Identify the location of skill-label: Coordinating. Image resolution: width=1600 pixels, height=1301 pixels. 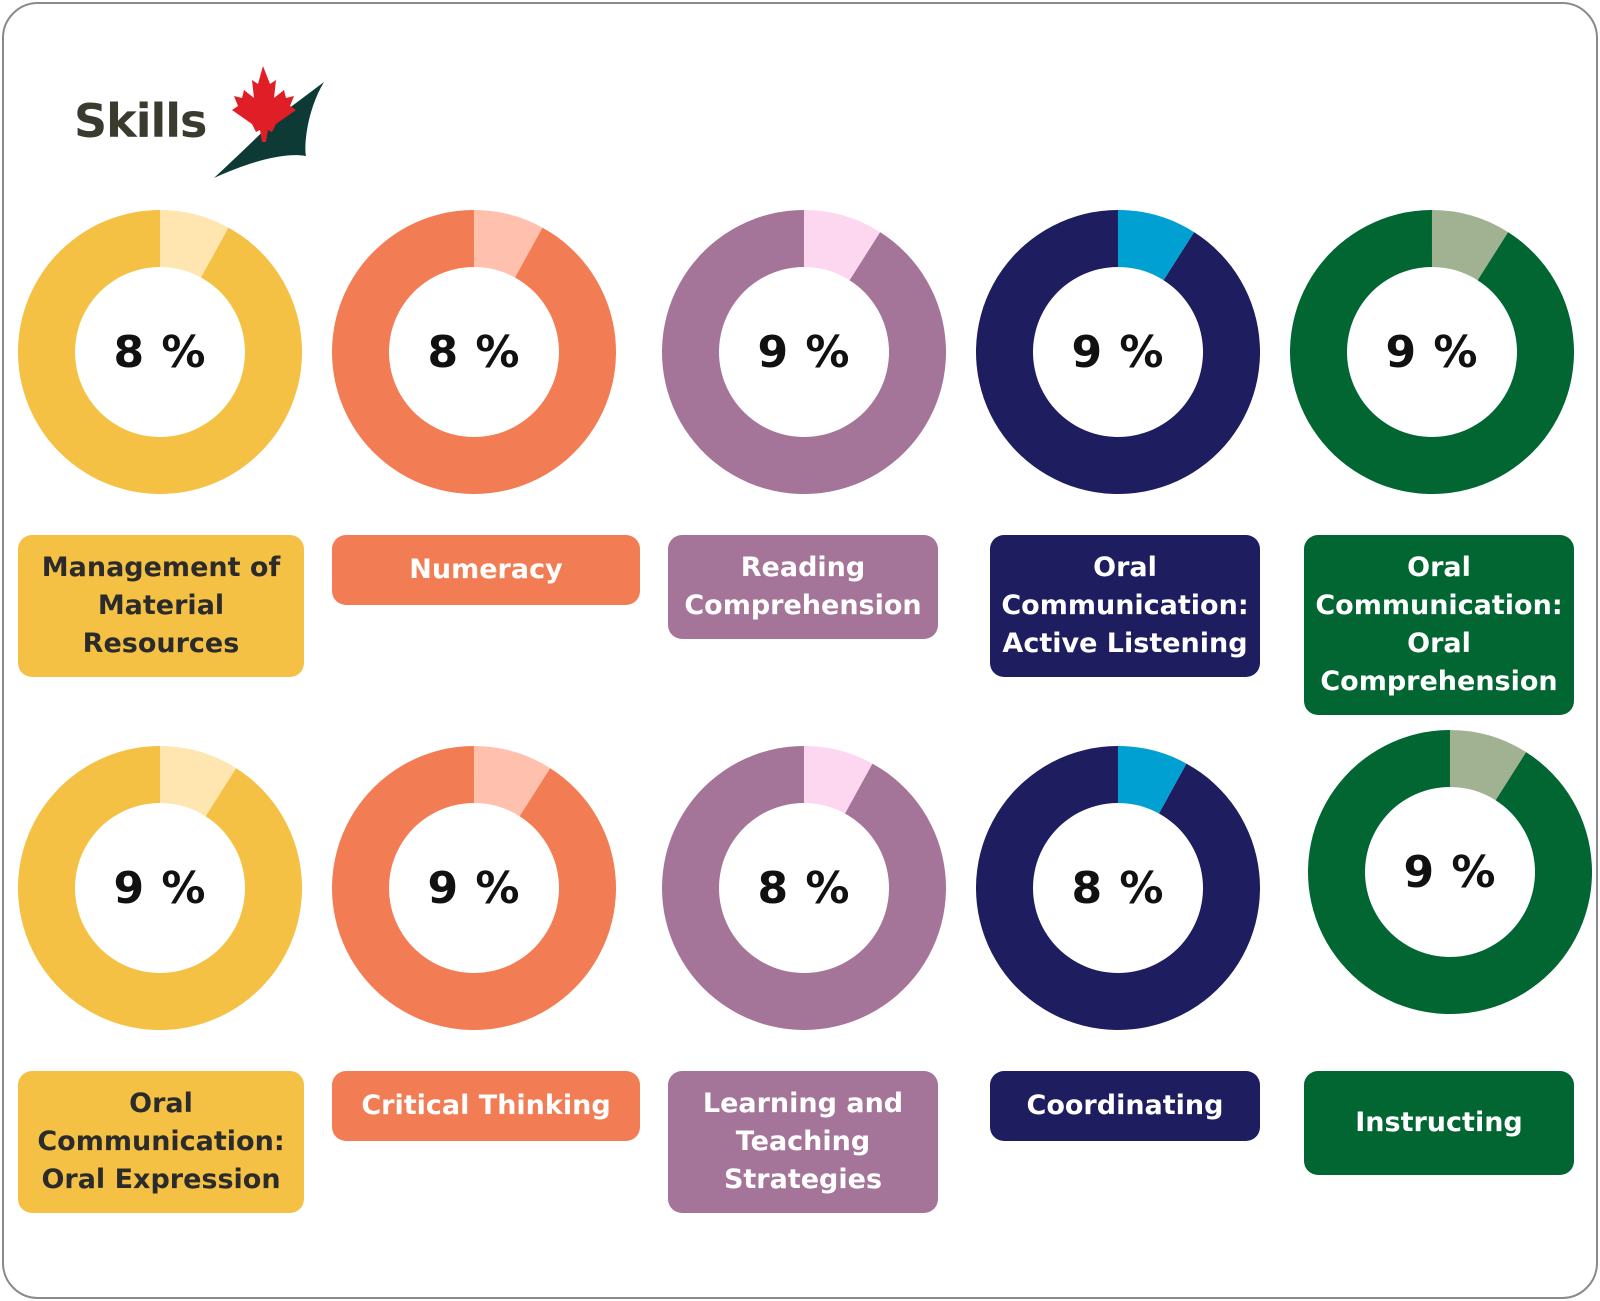
(1125, 1106).